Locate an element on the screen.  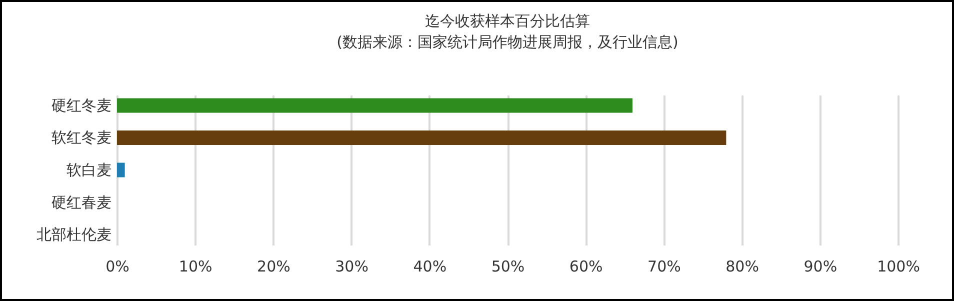
y-tick-label: 北部杜伦麦 is located at coordinates (74, 235).